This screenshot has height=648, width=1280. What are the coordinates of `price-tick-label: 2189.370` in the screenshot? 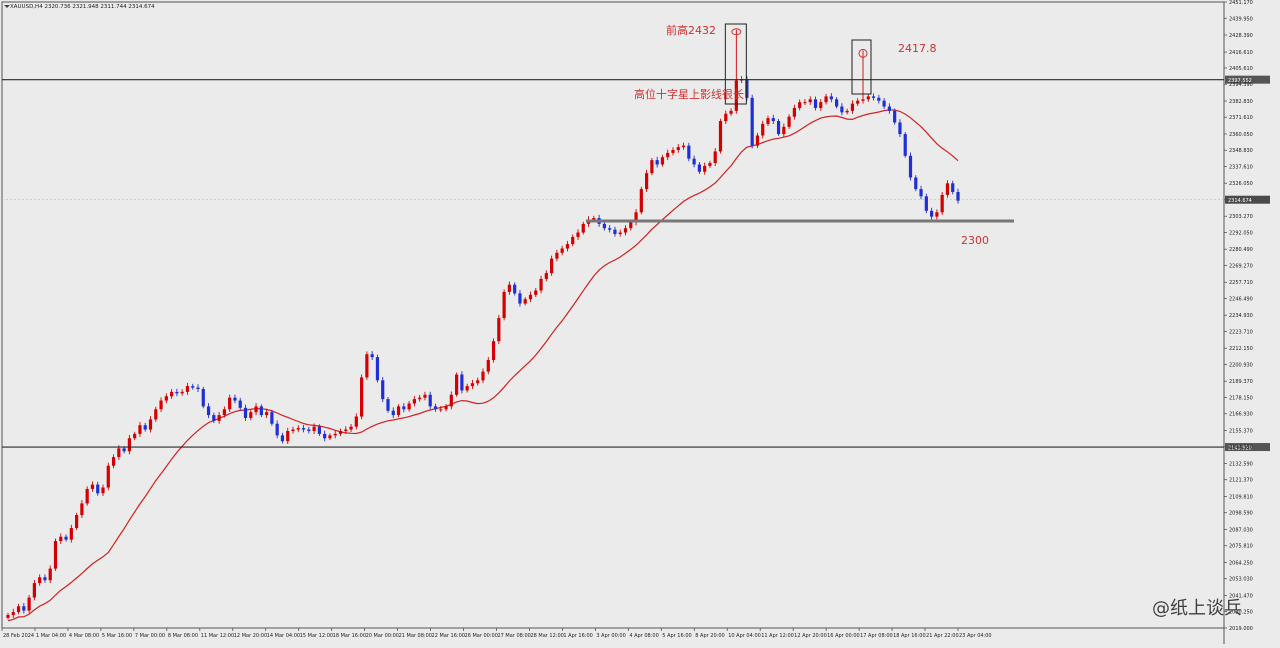 It's located at (1241, 382).